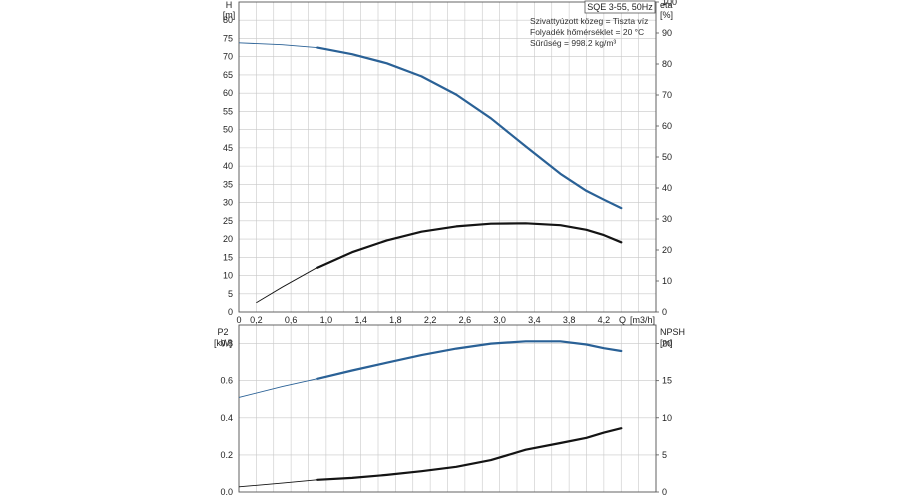  I want to click on y-right-tick-label: 15, so click(667, 381).